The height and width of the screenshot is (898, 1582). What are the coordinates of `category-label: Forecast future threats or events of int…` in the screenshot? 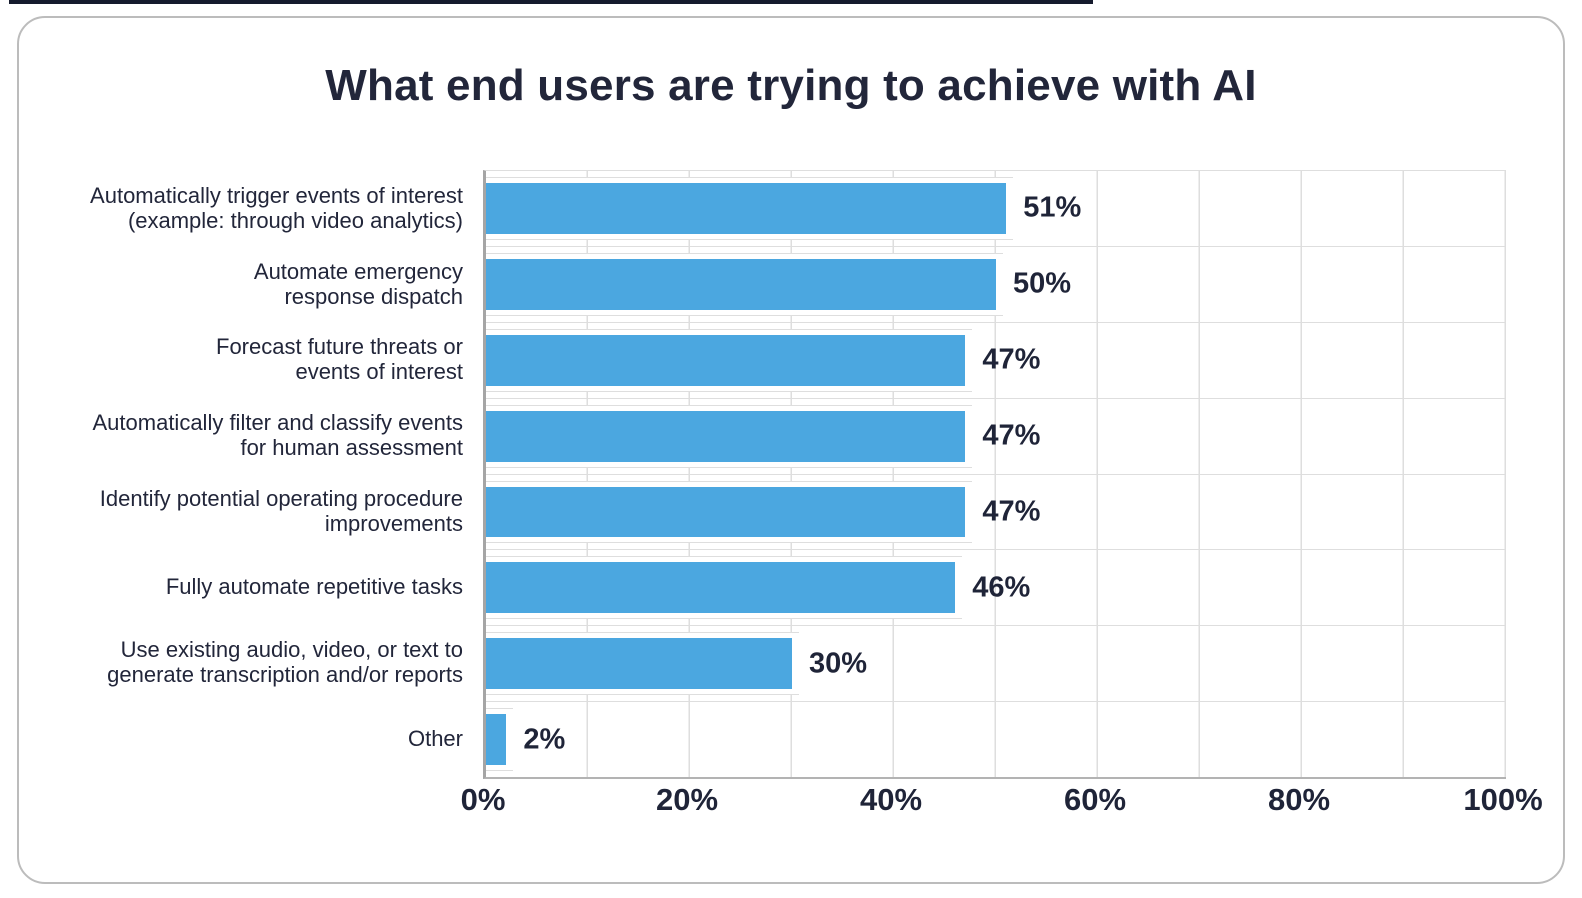 It's located at (339, 359).